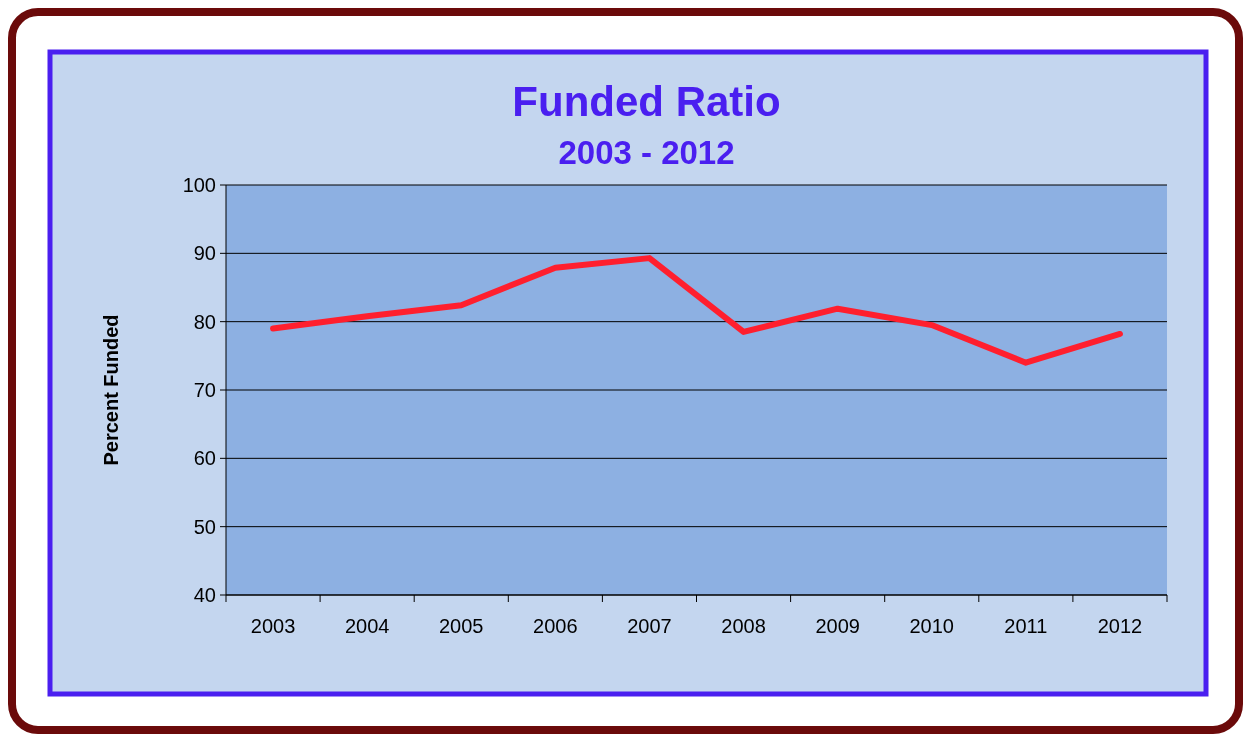 This screenshot has height=742, width=1251. What do you see at coordinates (204, 458) in the screenshot?
I see `y-tick-label: 60` at bounding box center [204, 458].